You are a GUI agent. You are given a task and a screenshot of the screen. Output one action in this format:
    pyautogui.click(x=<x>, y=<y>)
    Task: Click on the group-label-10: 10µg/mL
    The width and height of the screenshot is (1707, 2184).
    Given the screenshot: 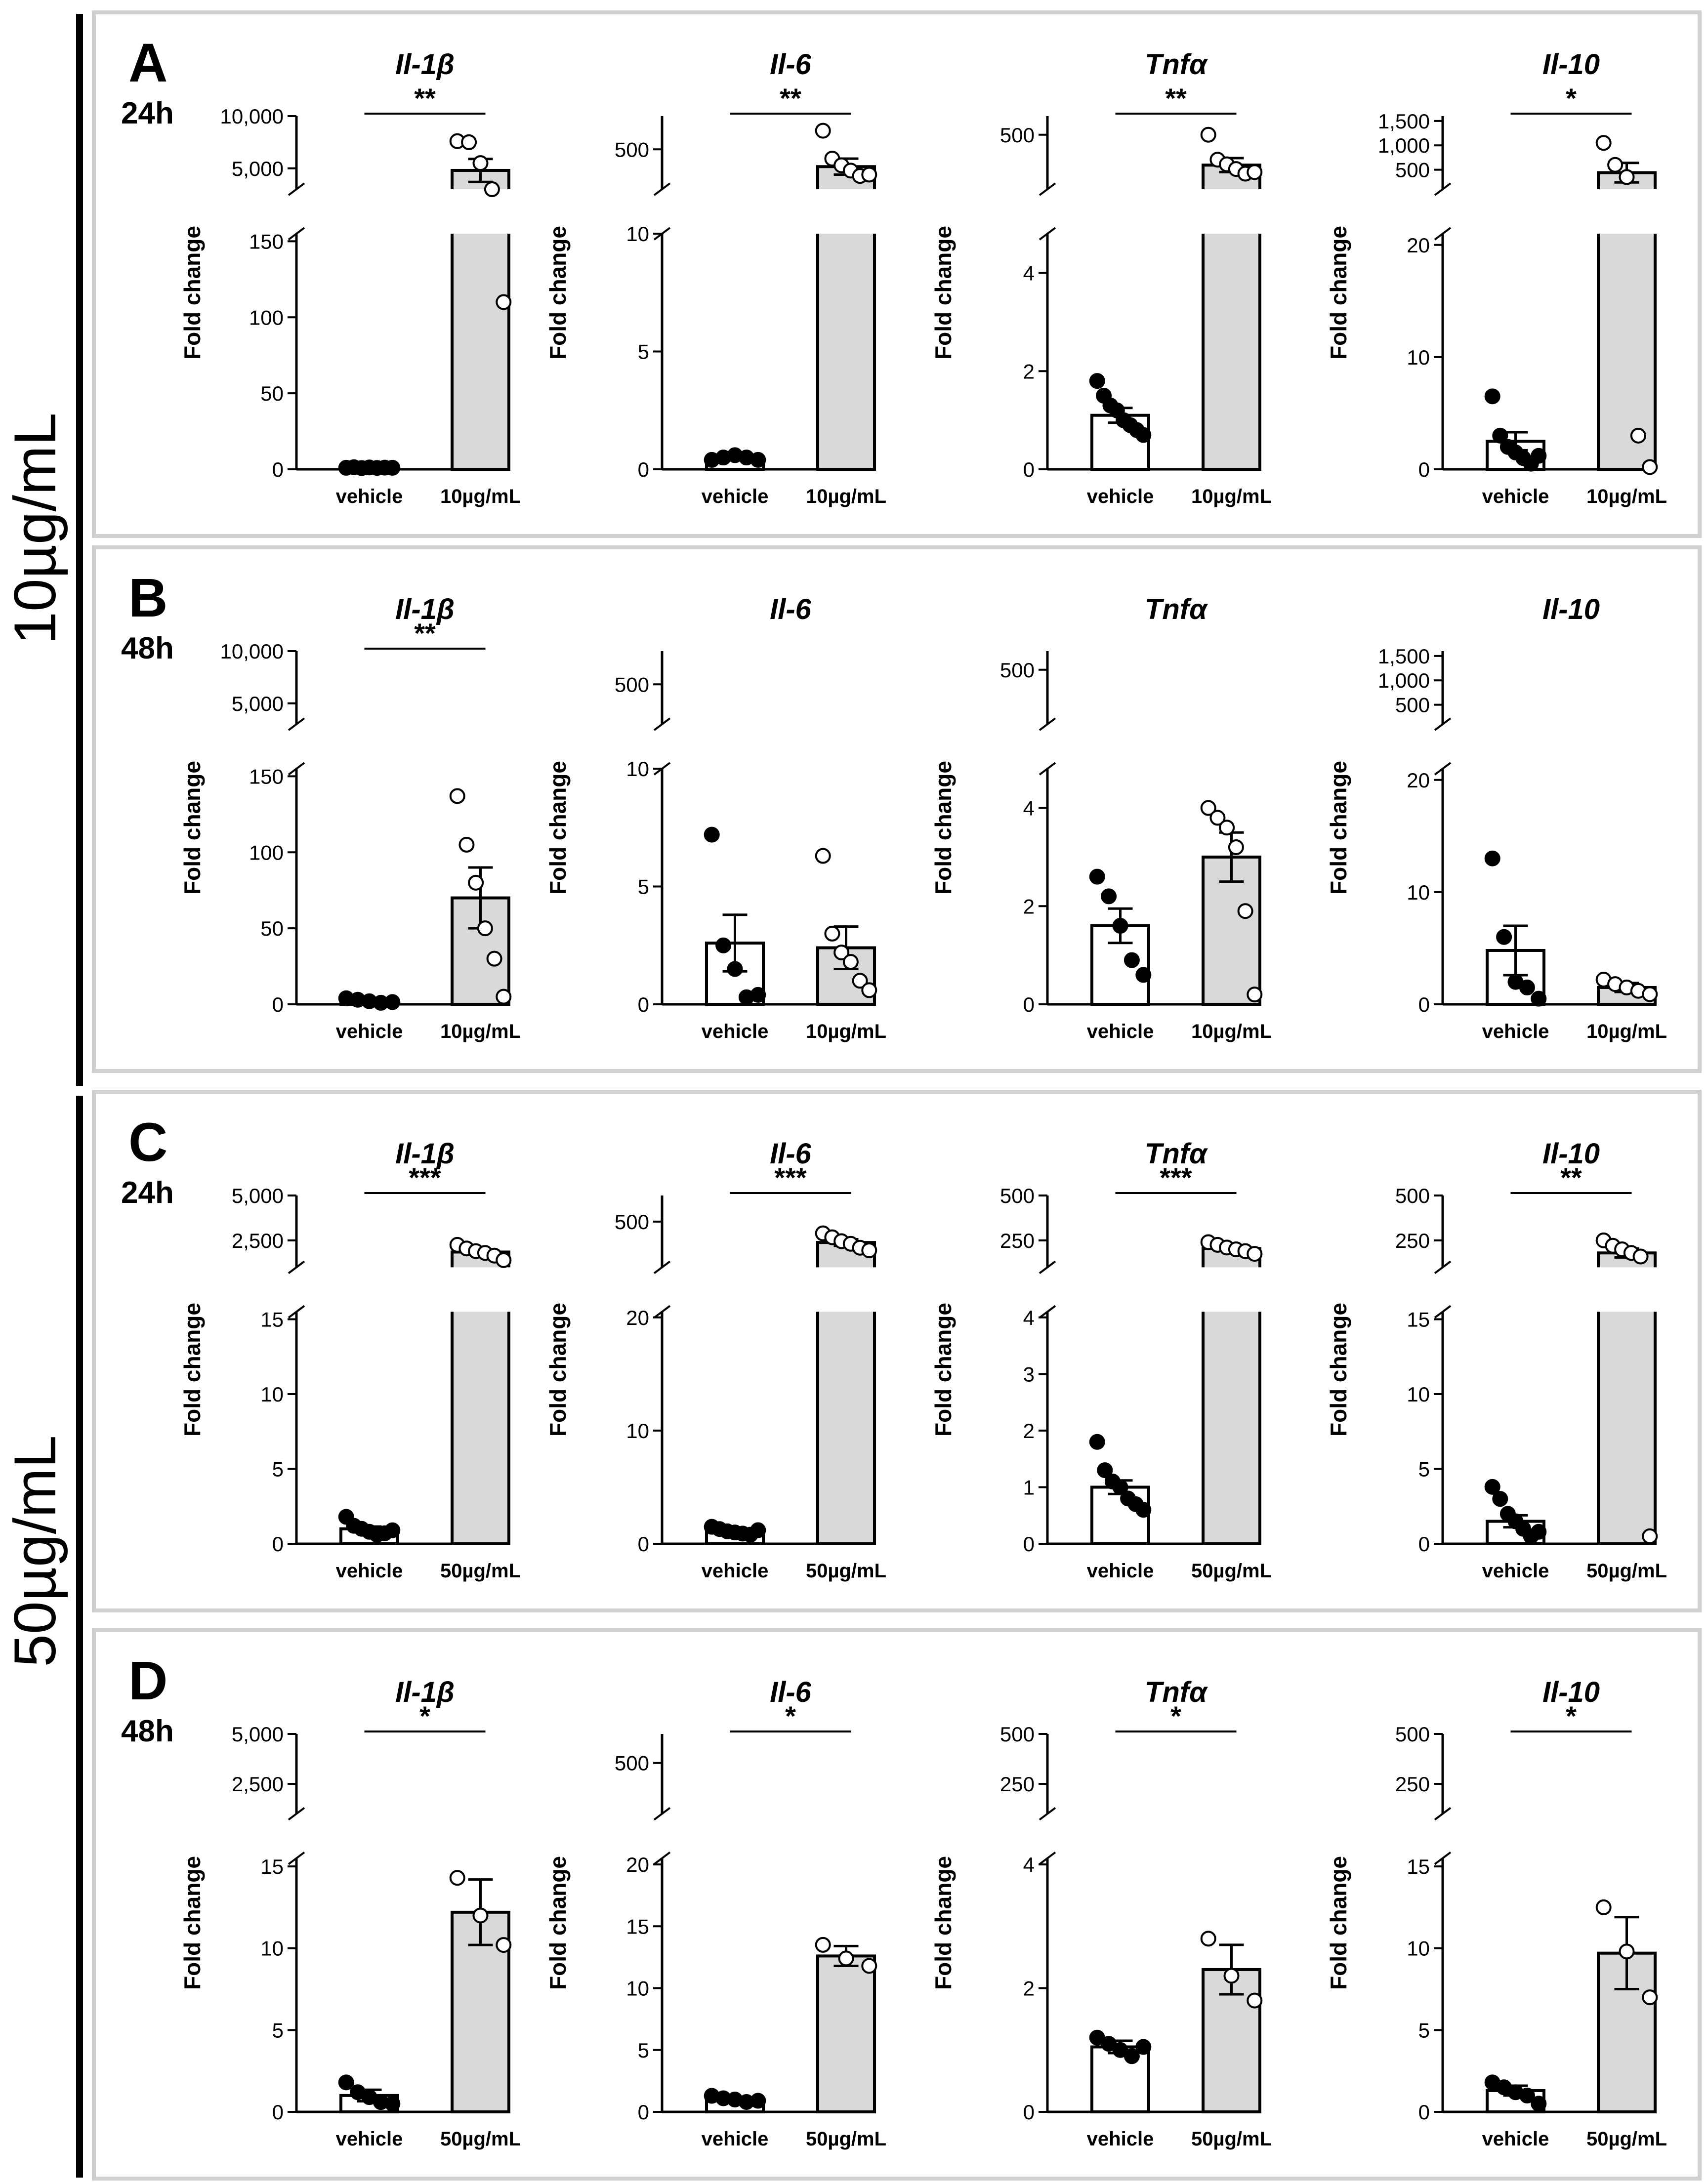 What is the action you would take?
    pyautogui.click(x=35, y=528)
    